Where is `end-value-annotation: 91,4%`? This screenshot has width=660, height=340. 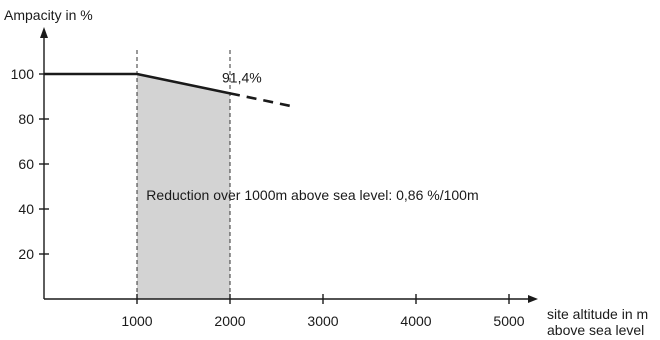
end-value-annotation: 91,4% is located at coordinates (242, 77).